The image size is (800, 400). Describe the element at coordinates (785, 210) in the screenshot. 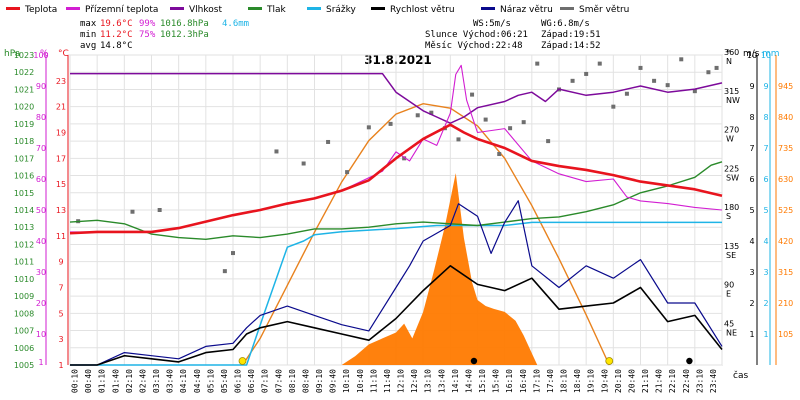

I see `solar-tick: 525` at that location.